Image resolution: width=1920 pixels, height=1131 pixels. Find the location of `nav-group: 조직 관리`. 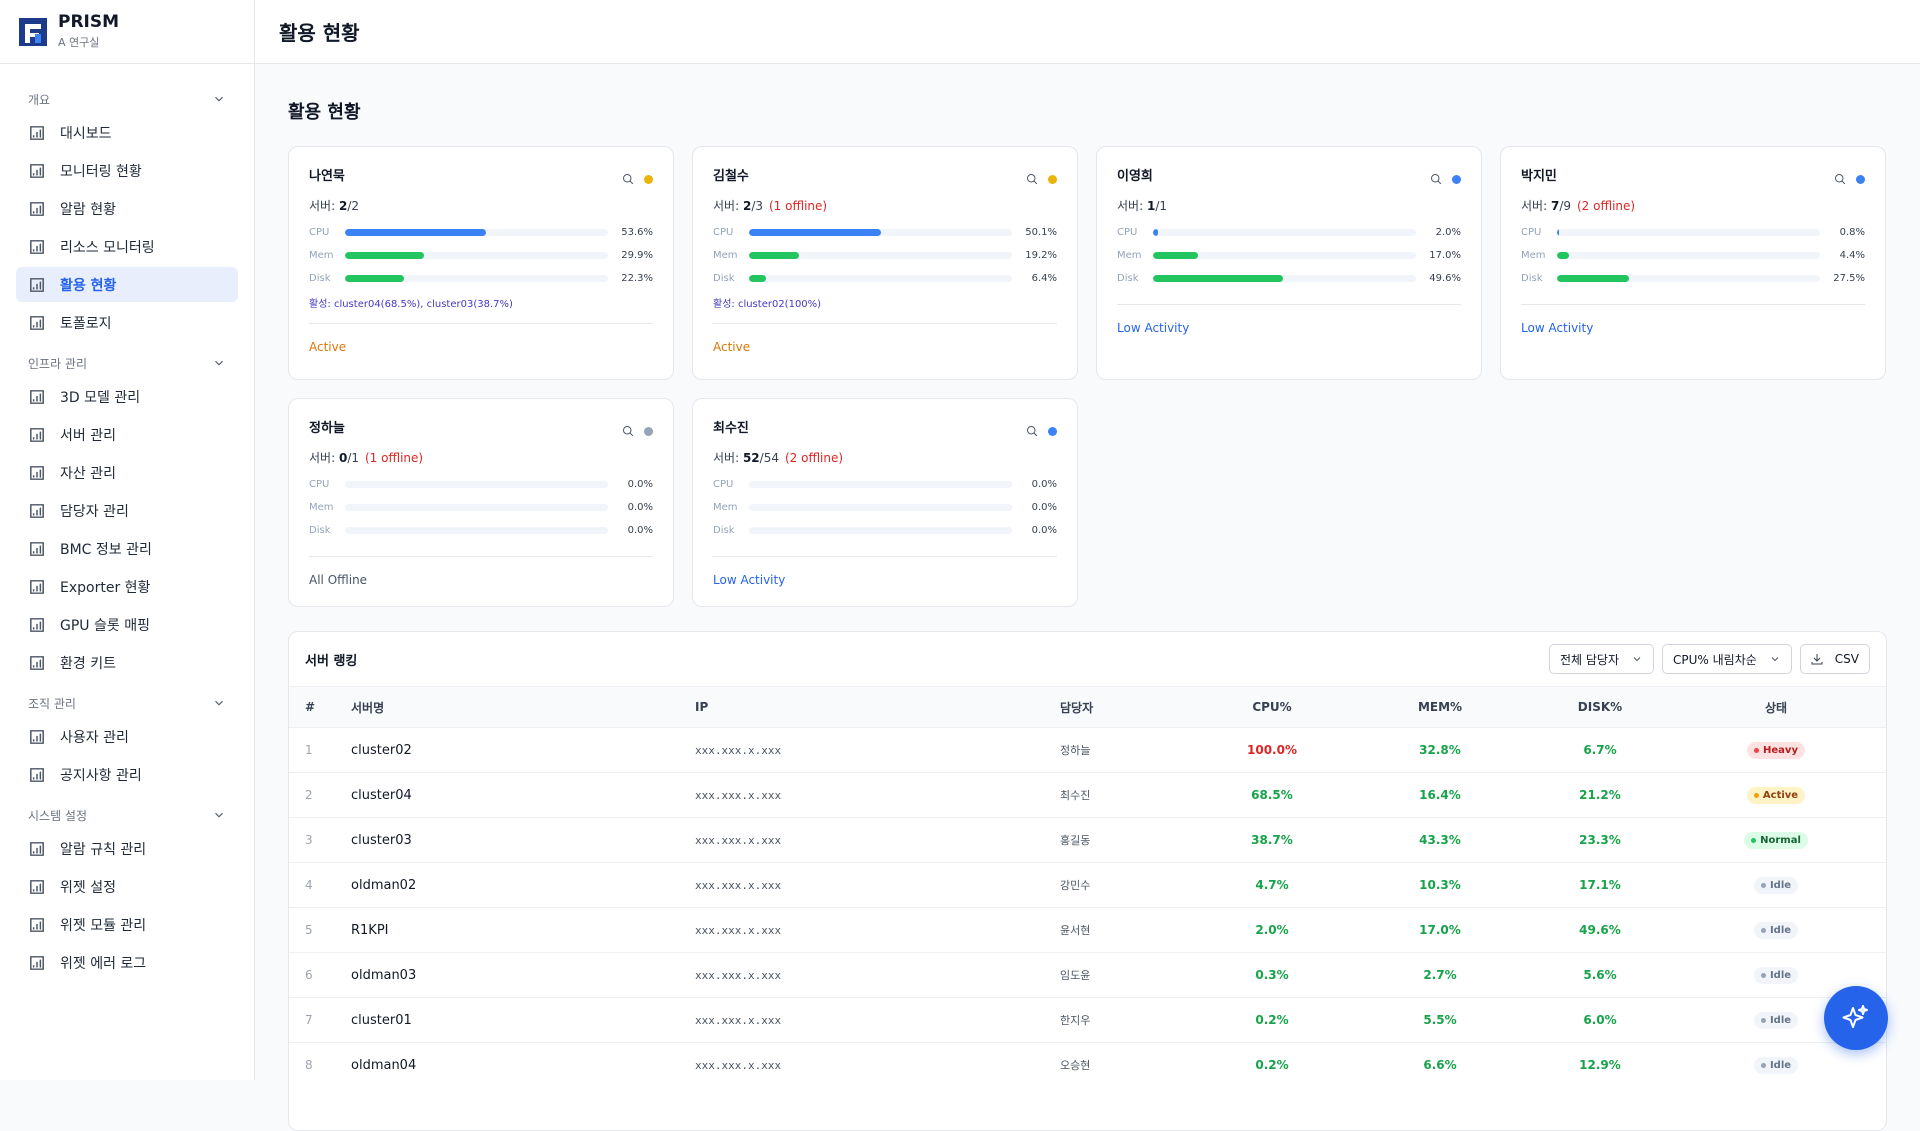

nav-group: 조직 관리 is located at coordinates (127, 703).